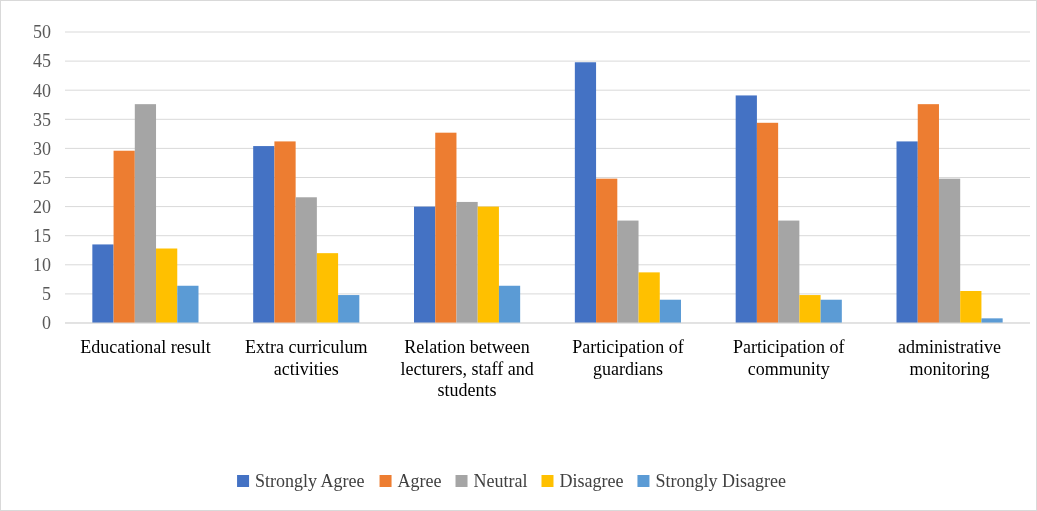  I want to click on legend-label: Disagree, so click(591, 481).